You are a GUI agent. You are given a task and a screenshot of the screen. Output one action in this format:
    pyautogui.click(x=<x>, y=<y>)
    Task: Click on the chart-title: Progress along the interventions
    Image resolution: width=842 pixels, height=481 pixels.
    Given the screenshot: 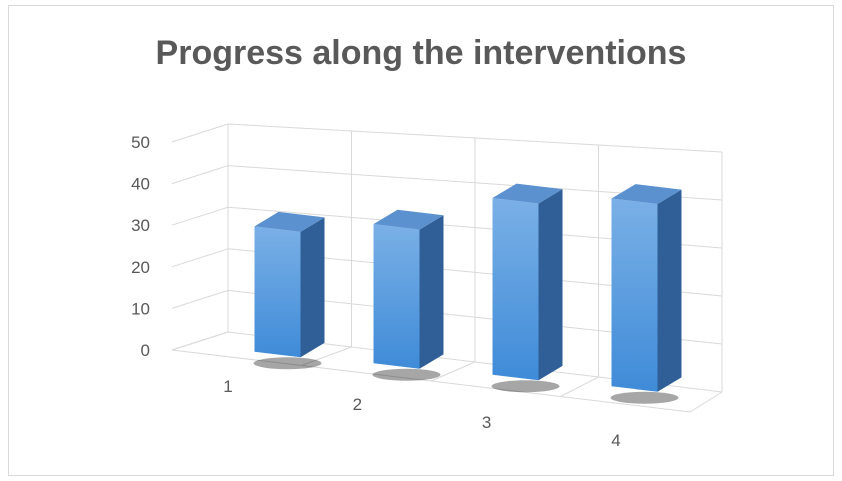 What is the action you would take?
    pyautogui.click(x=421, y=53)
    